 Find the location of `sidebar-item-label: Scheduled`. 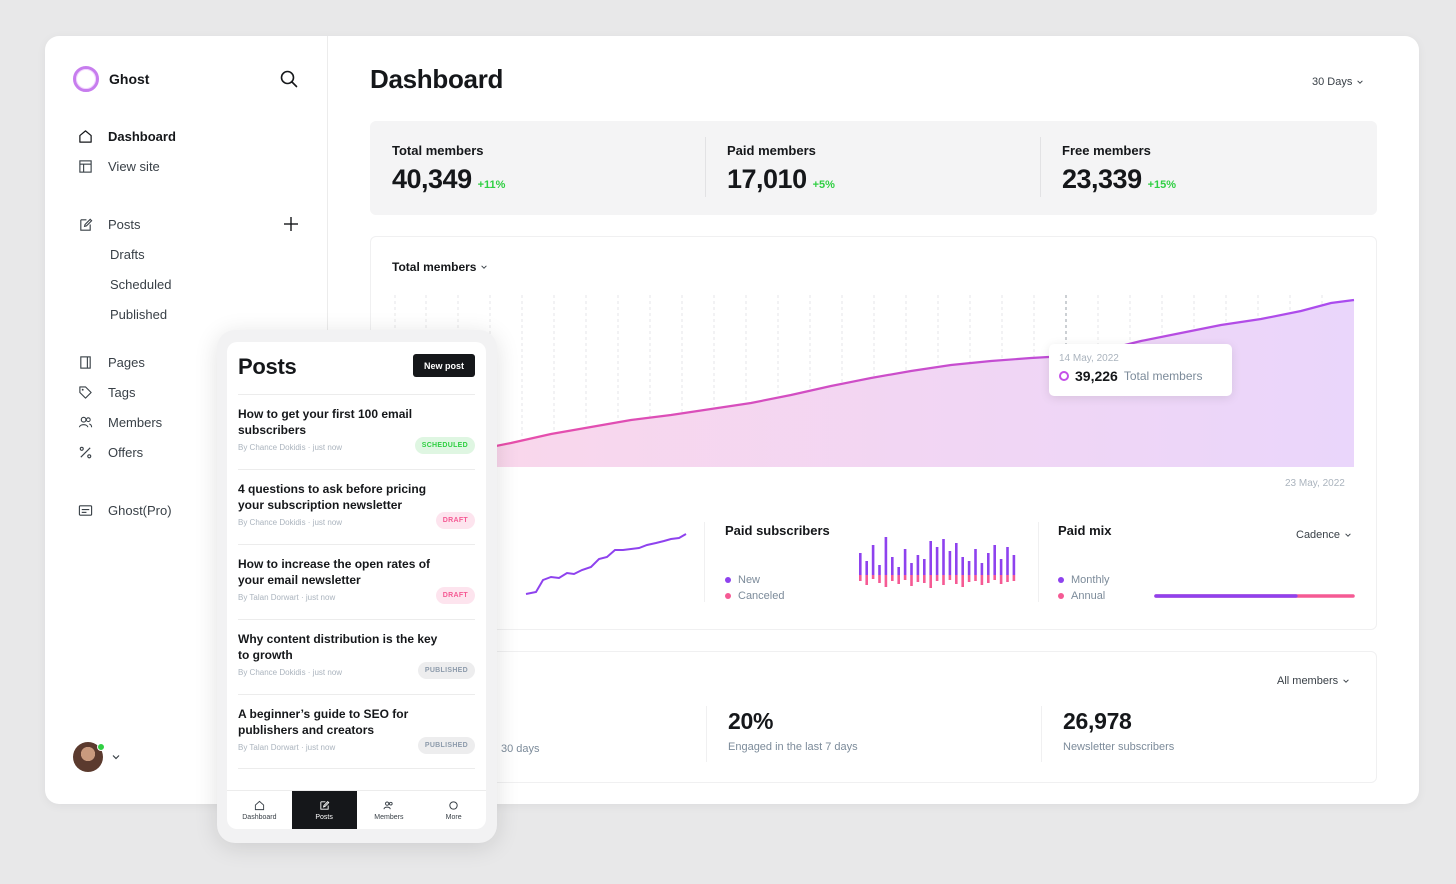

sidebar-item-label: Scheduled is located at coordinates (141, 284).